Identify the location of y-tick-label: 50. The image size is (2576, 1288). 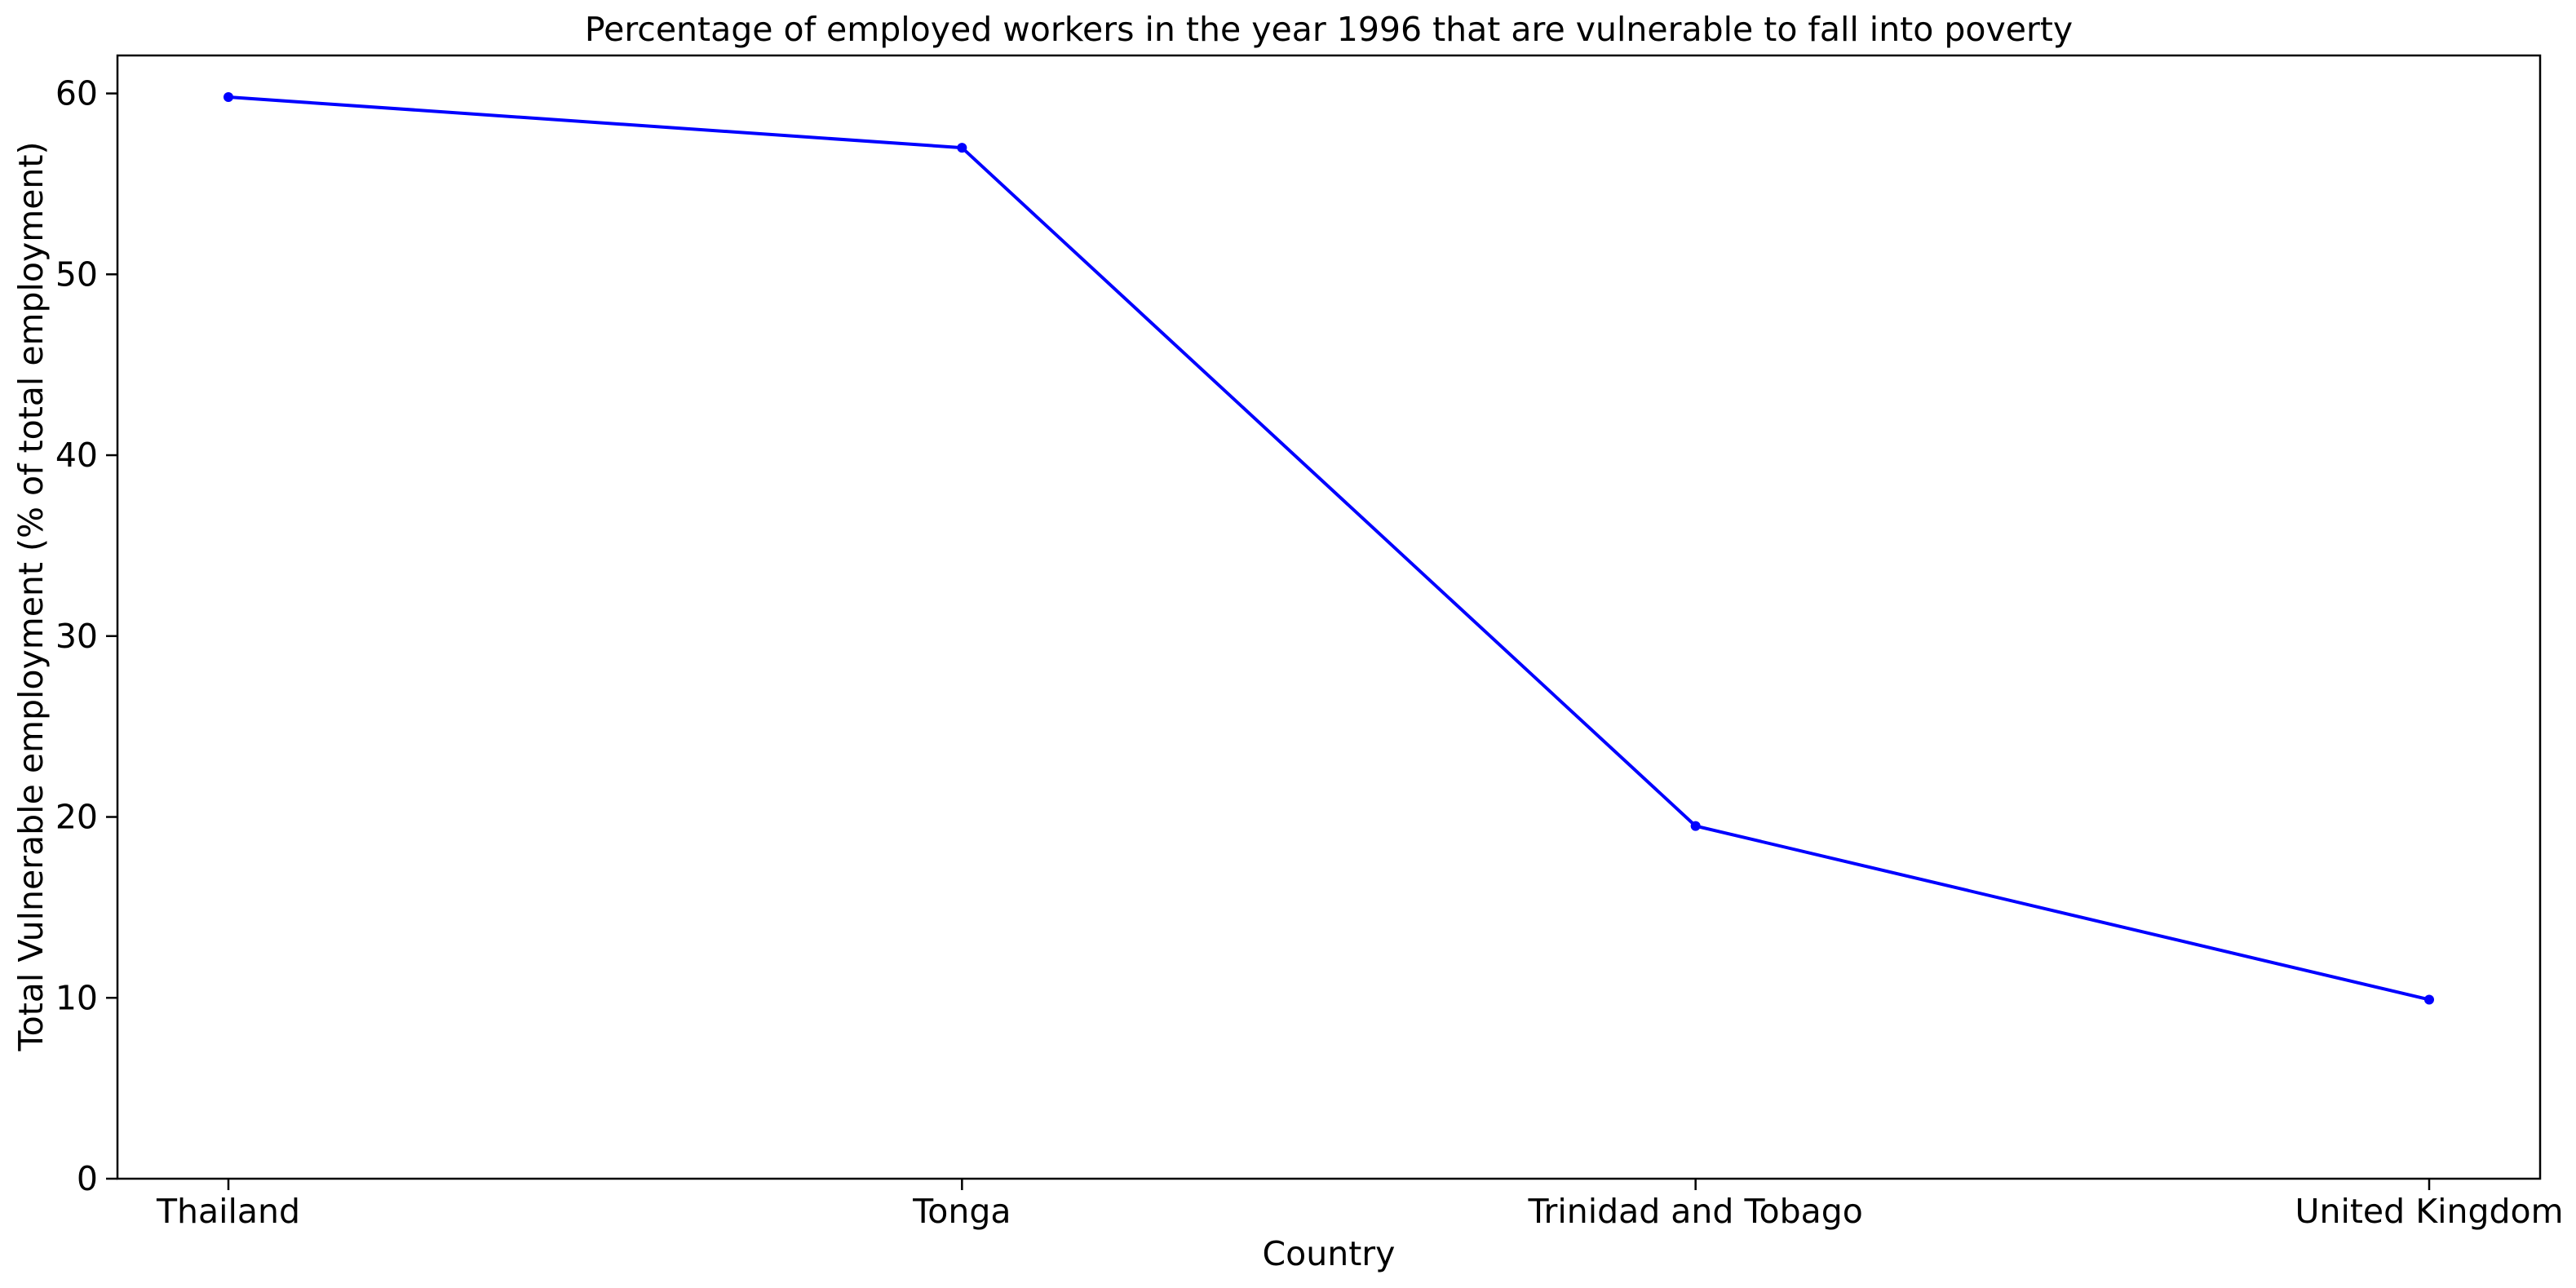
(76, 274).